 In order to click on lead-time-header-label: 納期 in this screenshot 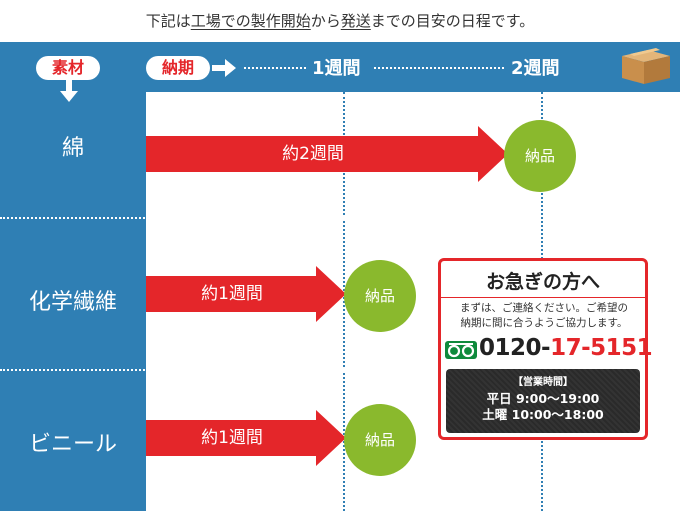, I will do `click(178, 68)`.